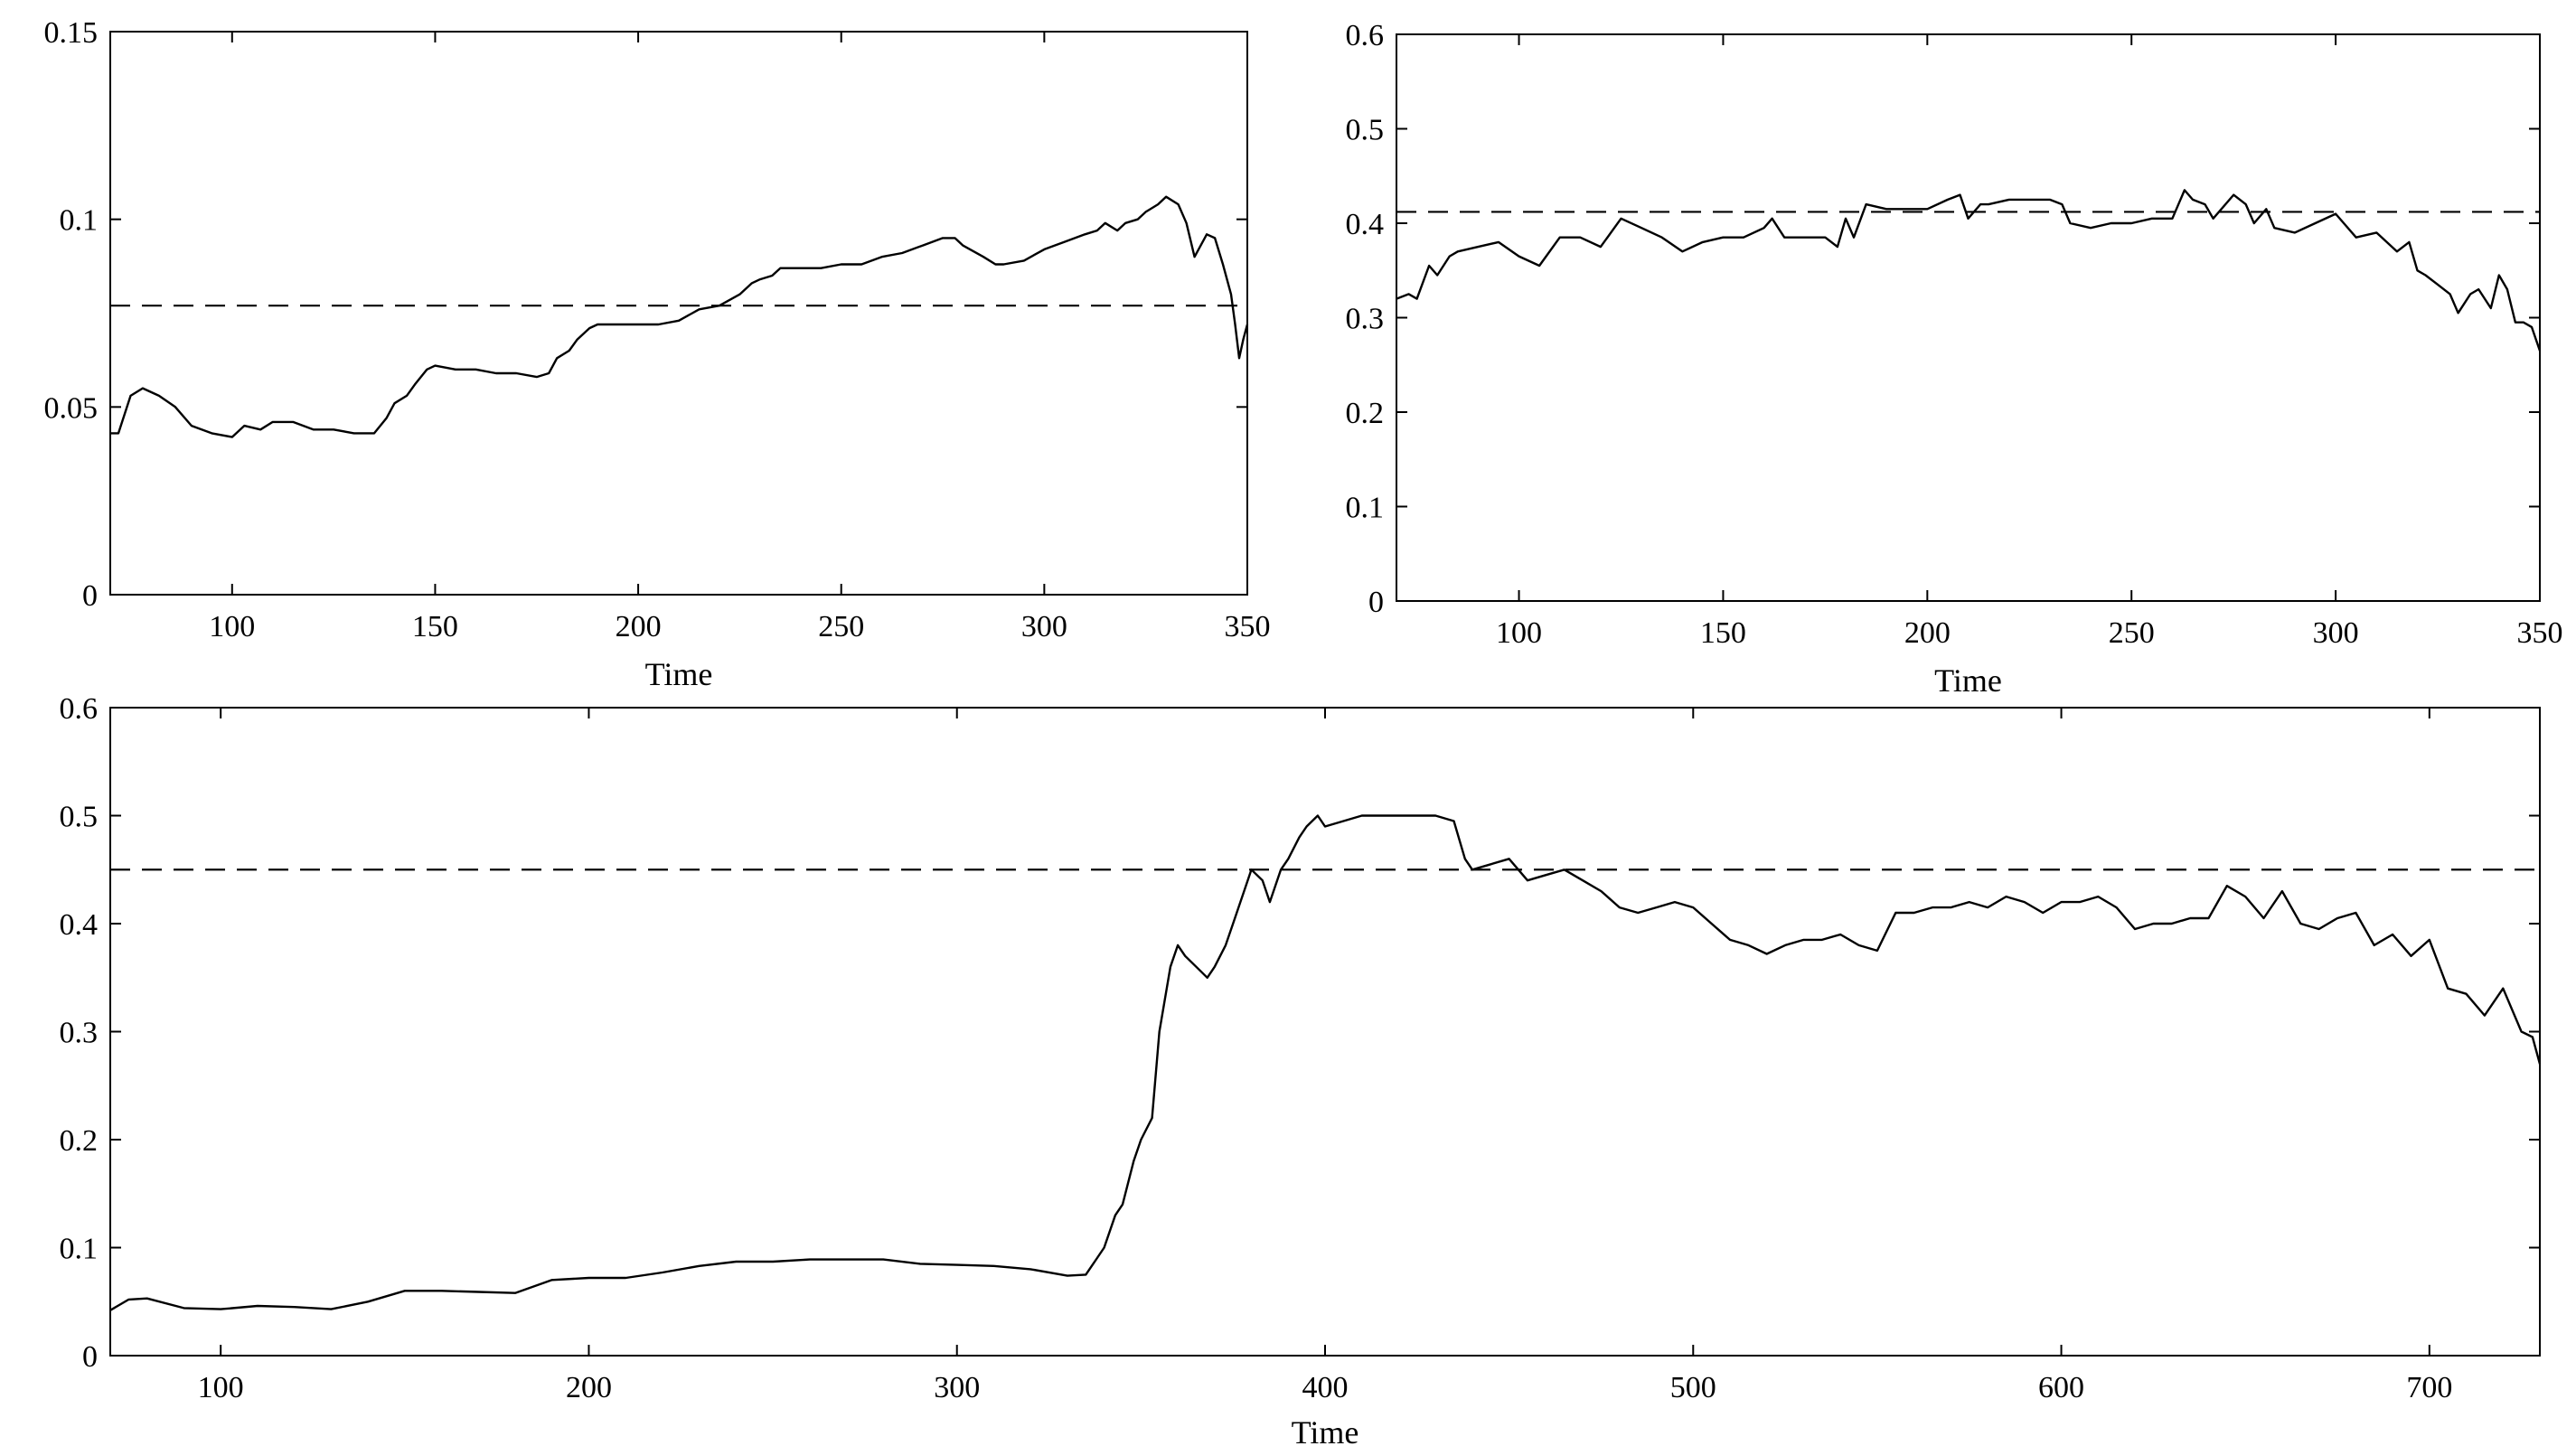  I want to click on x-tick-label: 700, so click(2429, 1388).